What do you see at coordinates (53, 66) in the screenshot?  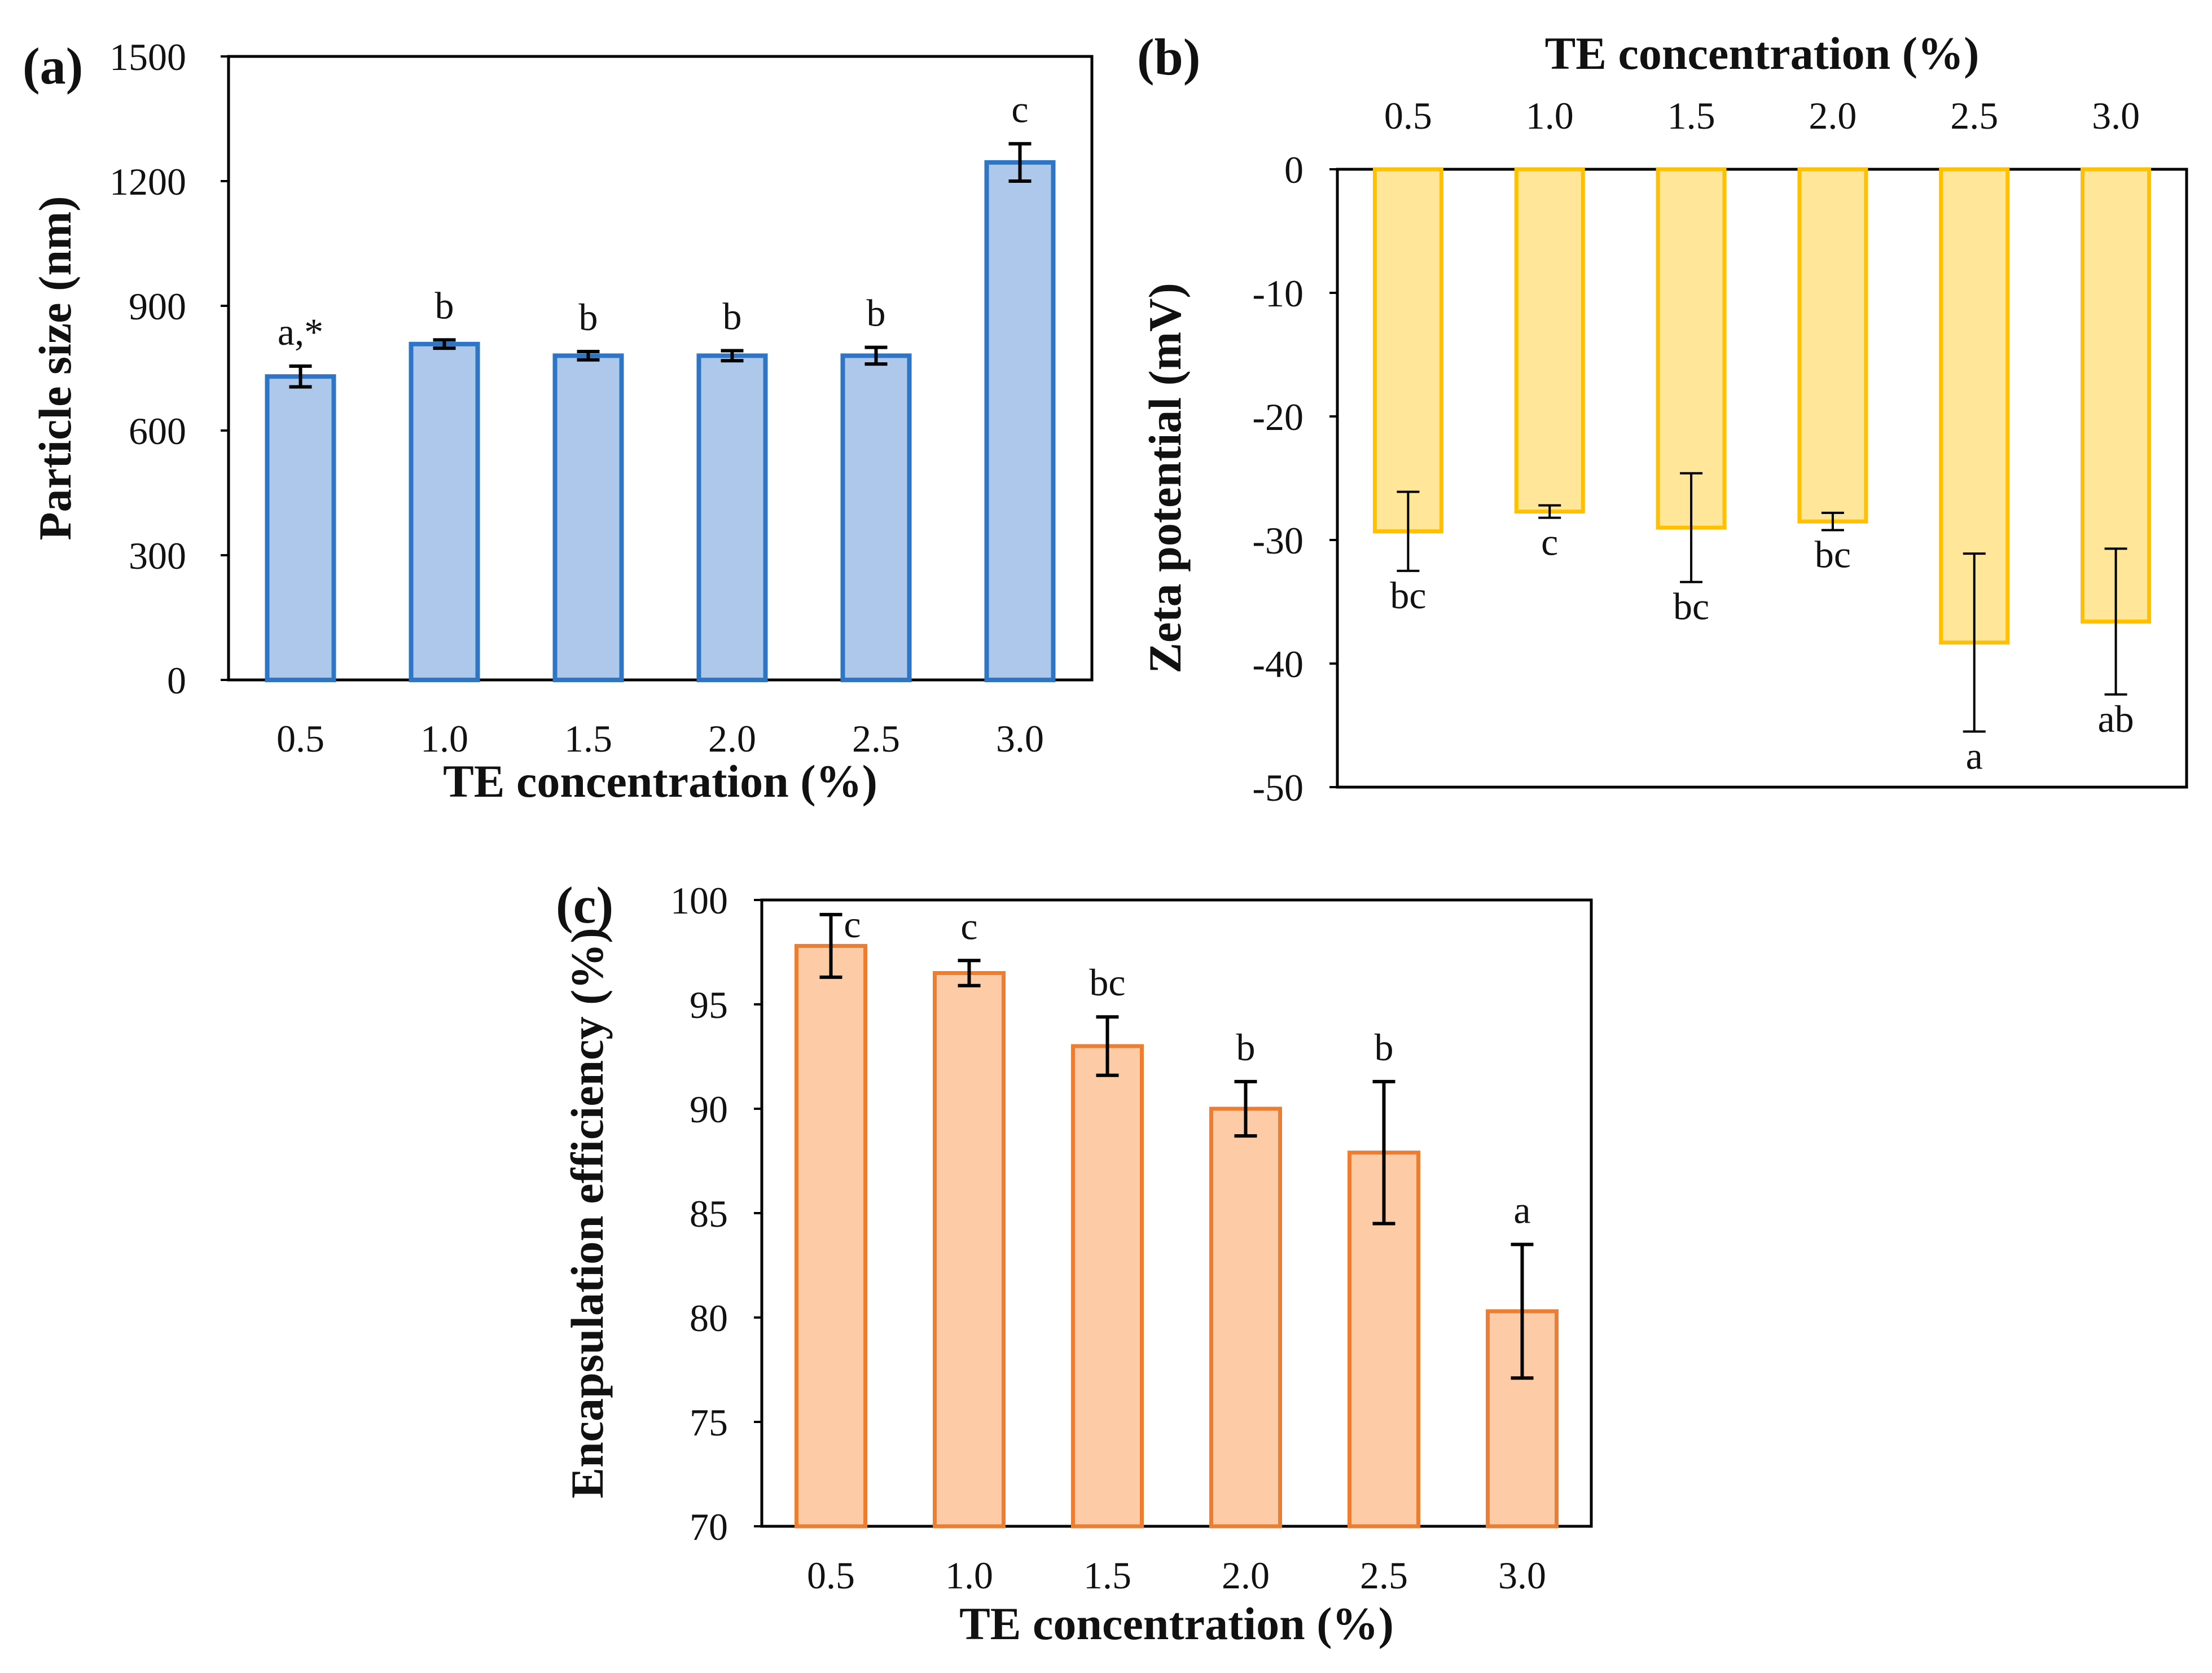 I see `panel-tag: (a)` at bounding box center [53, 66].